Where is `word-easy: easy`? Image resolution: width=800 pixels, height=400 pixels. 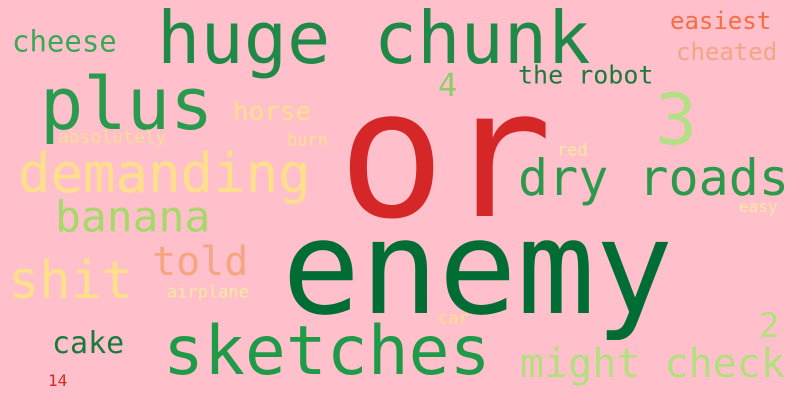 word-easy: easy is located at coordinates (758, 206).